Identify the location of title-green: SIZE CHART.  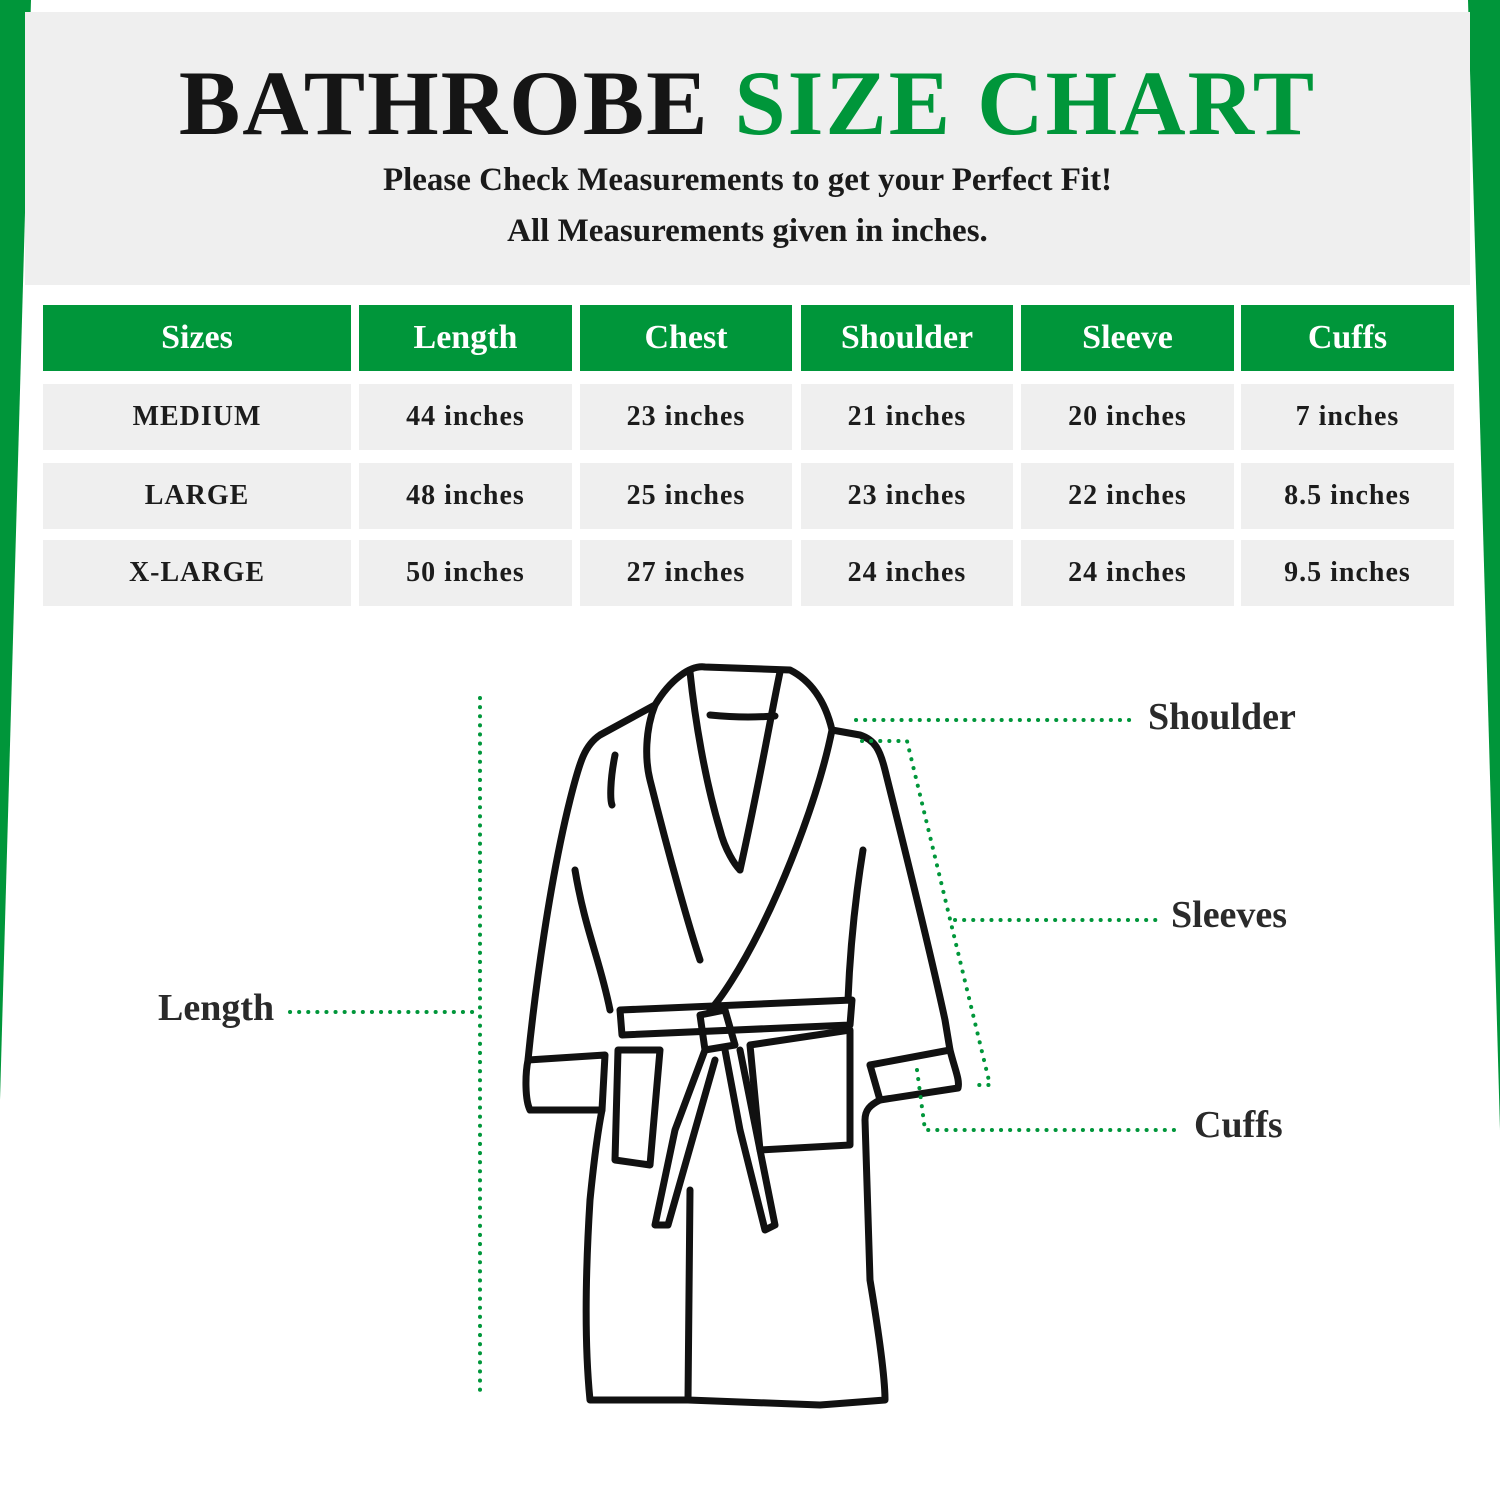
(1025, 103).